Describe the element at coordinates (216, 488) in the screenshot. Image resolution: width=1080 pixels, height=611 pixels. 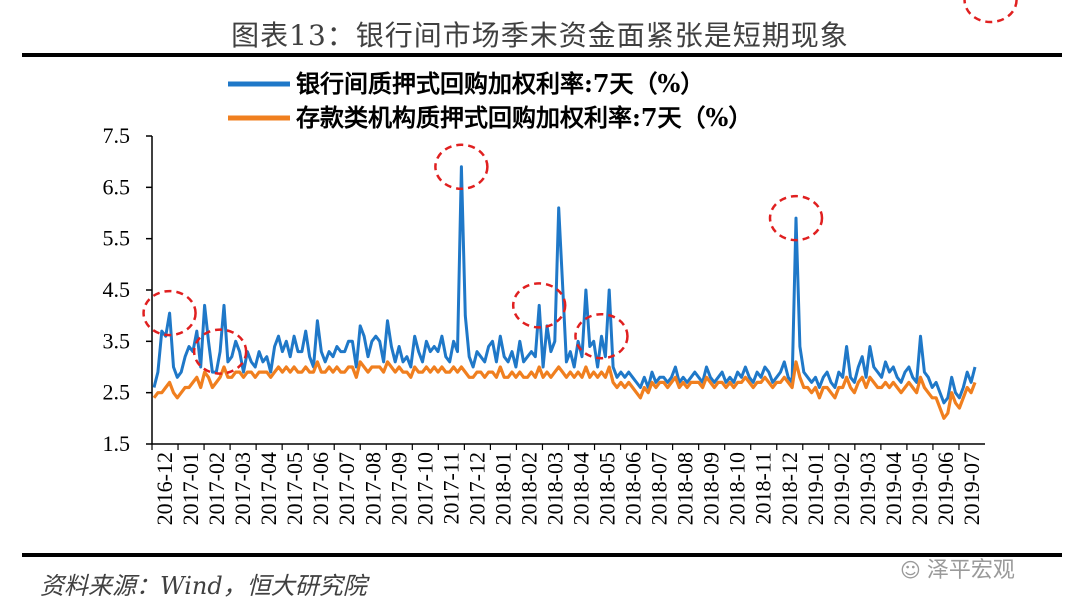
I see `x-tick-label: 2017-02` at that location.